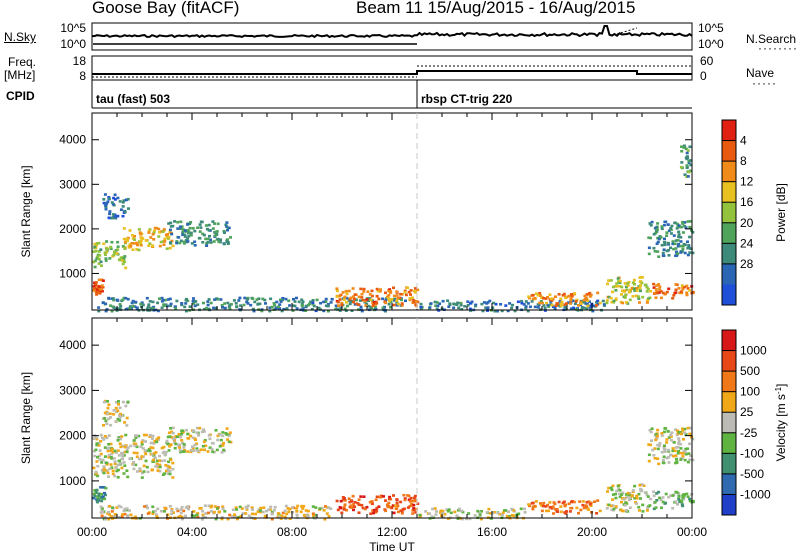 The image size is (800, 554). I want to click on station-title: Goose Bay (fitACF), so click(166, 8).